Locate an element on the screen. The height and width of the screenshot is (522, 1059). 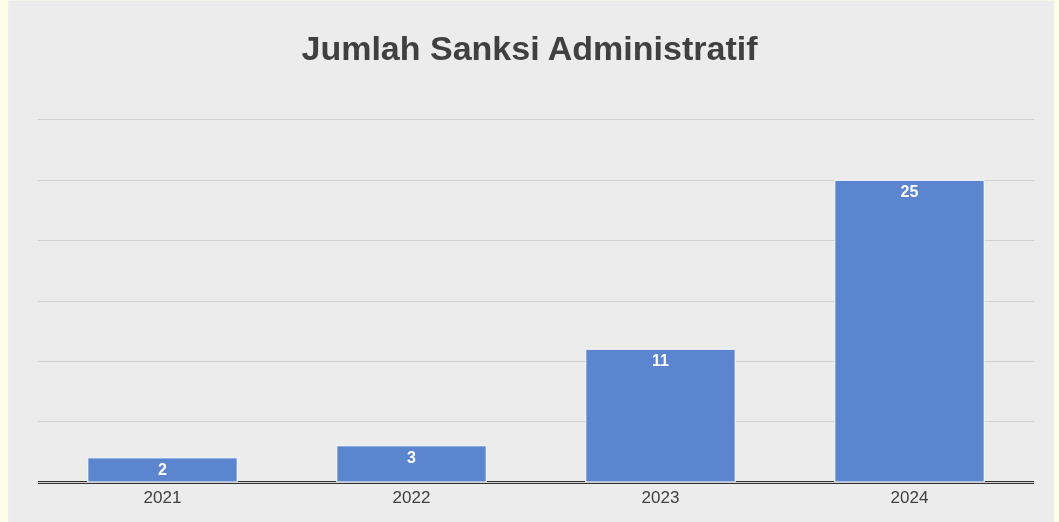
data-label: 3 is located at coordinates (411, 457).